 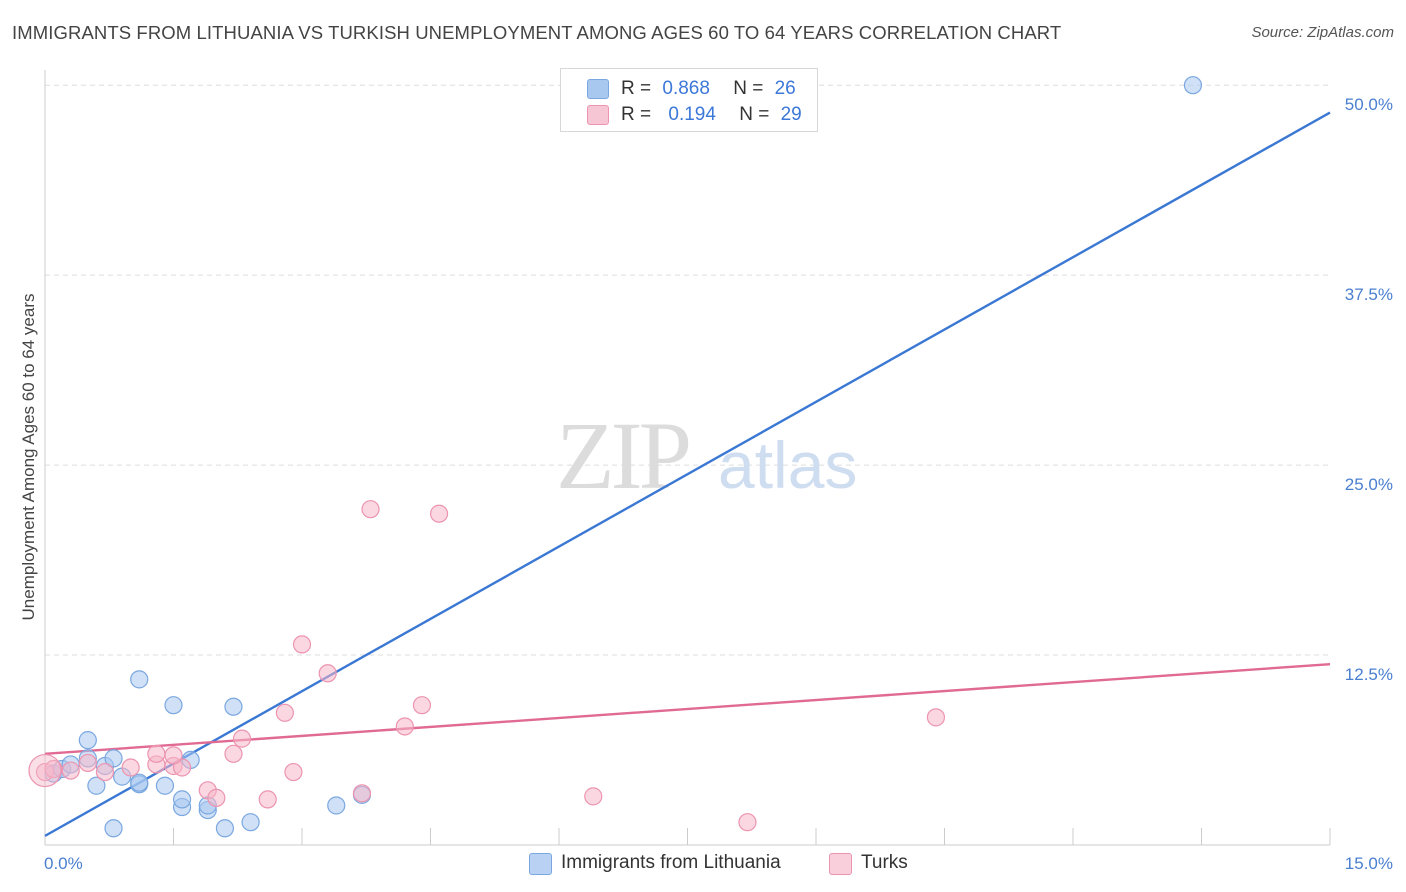 I want to click on y-axis-label: Unemployment Among Ages 60 to 64 years, so click(x=28, y=457).